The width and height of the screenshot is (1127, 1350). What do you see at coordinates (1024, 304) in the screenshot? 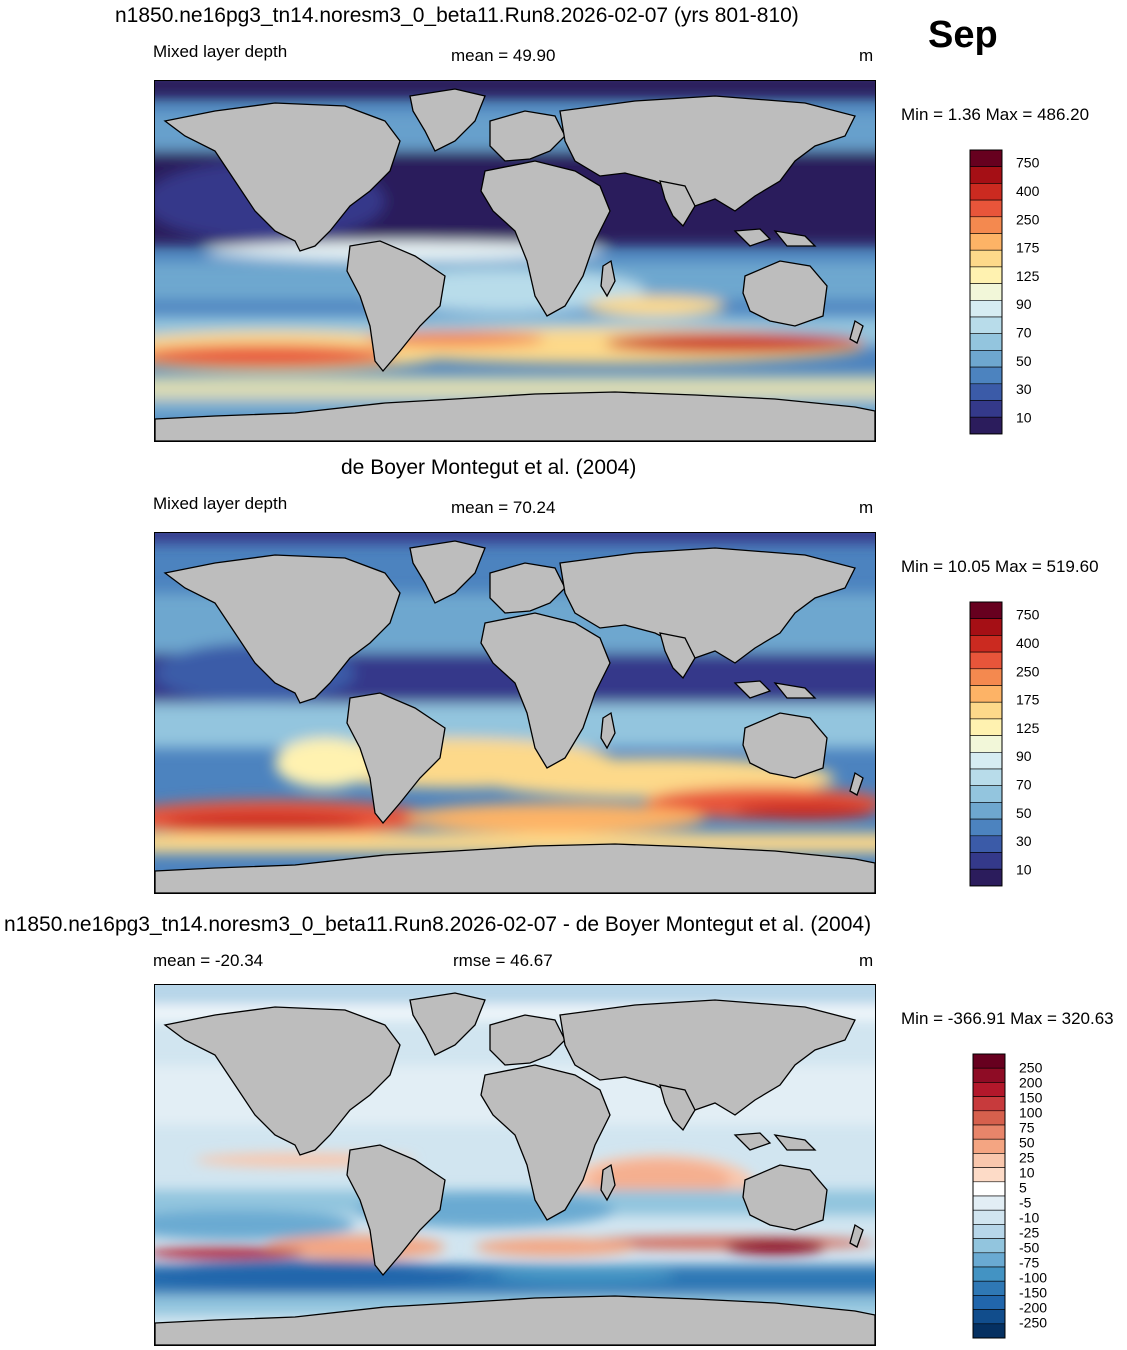
I see `panel1-colorbar-tick-label: 90` at bounding box center [1024, 304].